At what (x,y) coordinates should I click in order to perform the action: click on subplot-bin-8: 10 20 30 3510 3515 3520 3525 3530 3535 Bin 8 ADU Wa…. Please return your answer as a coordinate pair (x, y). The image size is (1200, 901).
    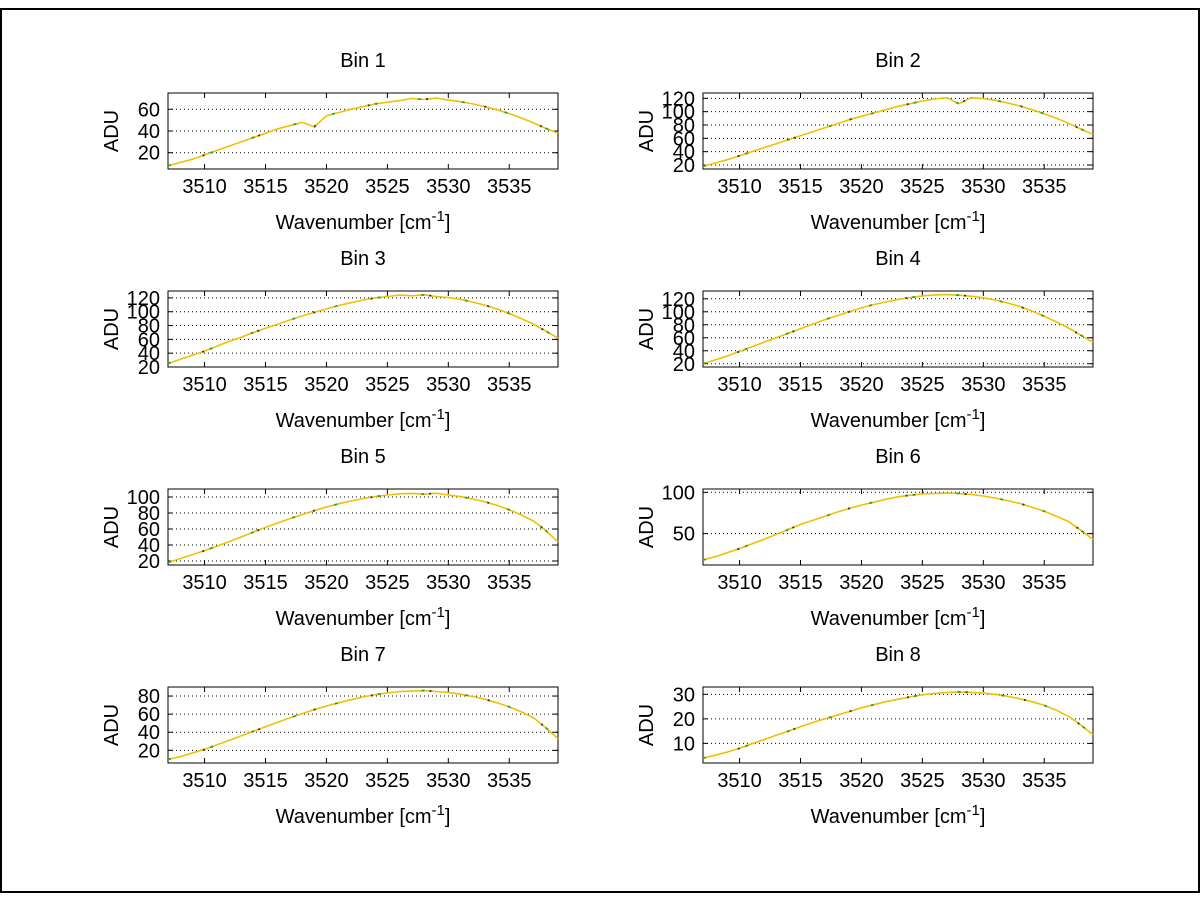
    Looking at the image, I should click on (900, 740).